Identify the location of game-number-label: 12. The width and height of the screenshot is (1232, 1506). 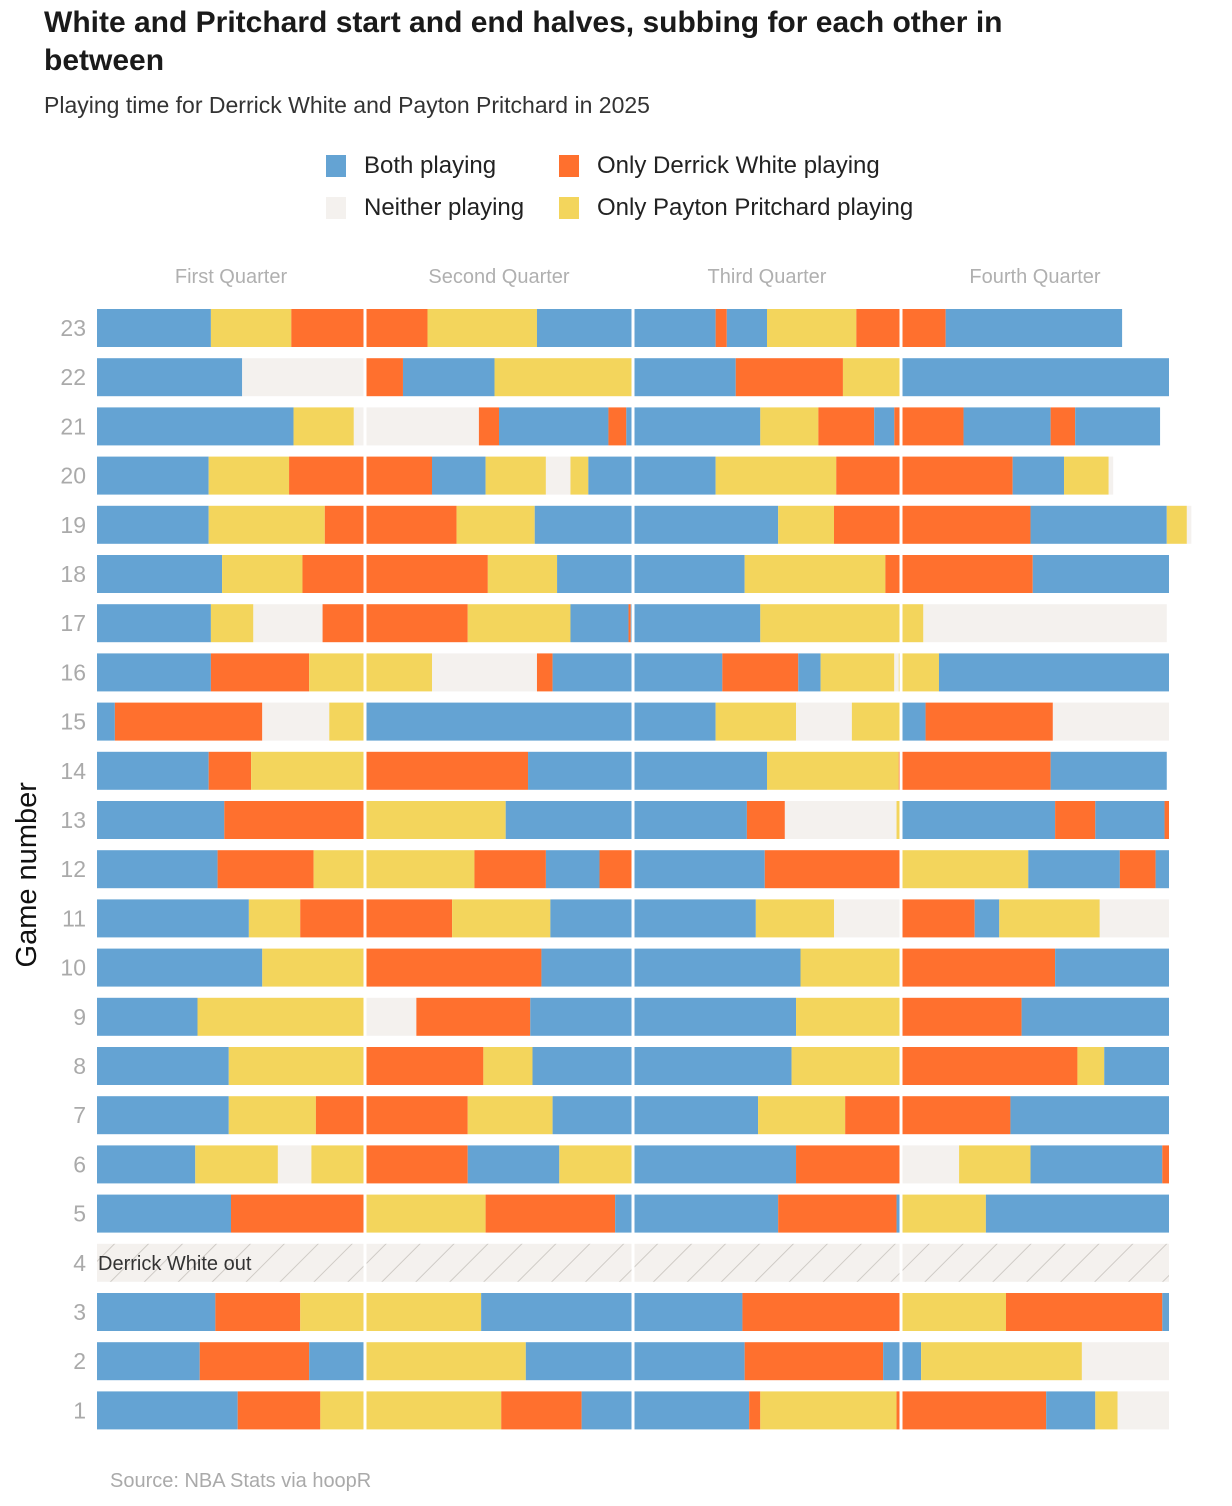
(73, 869).